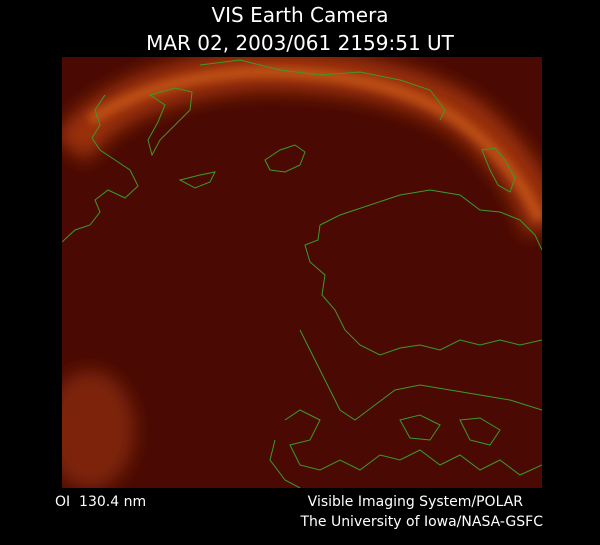 The height and width of the screenshot is (545, 600). Describe the element at coordinates (421, 522) in the screenshot. I see `credit-line-2: The University of Iowa/NASA-GSFC` at that location.